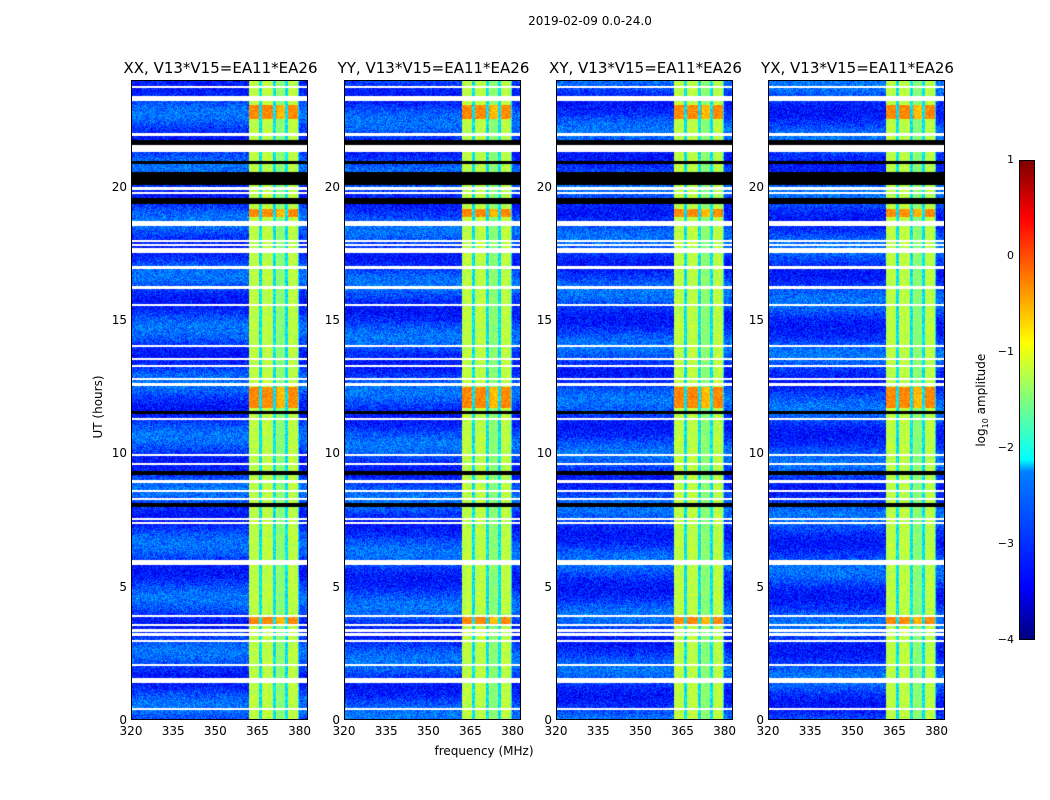  I want to click on colorbar-tick-label: 0, so click(1010, 255).